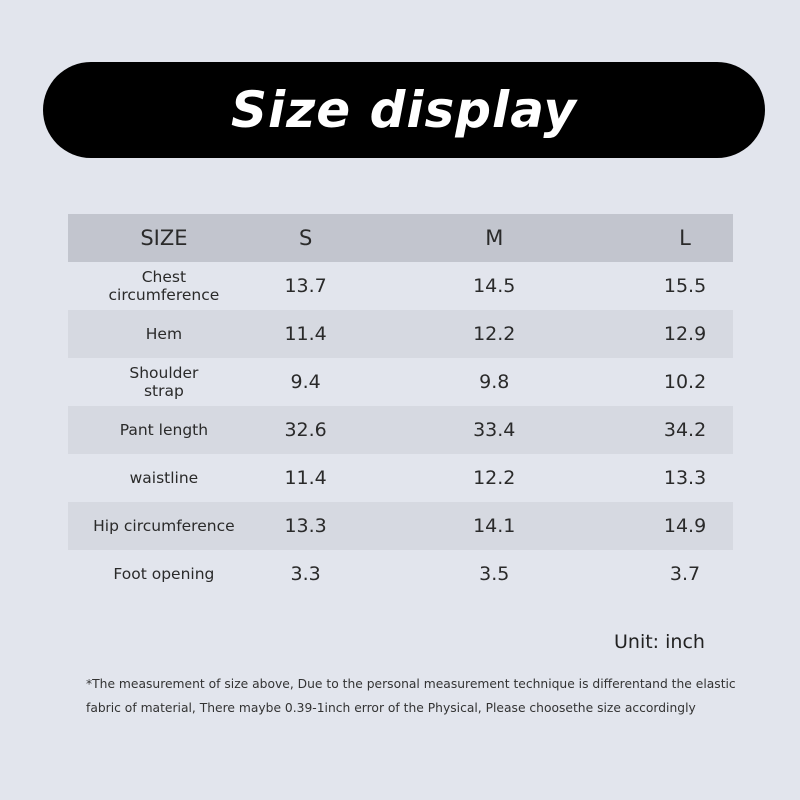  What do you see at coordinates (400, 382) in the screenshot?
I see `table-row: Shoulder strap 9.4 9.8 10.2` at bounding box center [400, 382].